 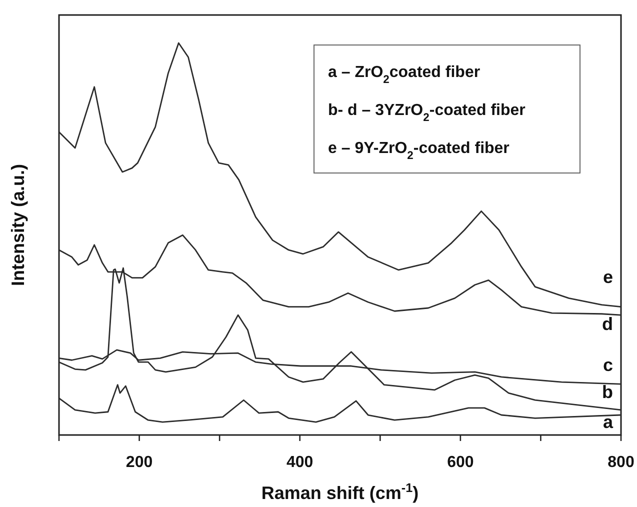 What do you see at coordinates (607, 324) in the screenshot?
I see `series-label: d` at bounding box center [607, 324].